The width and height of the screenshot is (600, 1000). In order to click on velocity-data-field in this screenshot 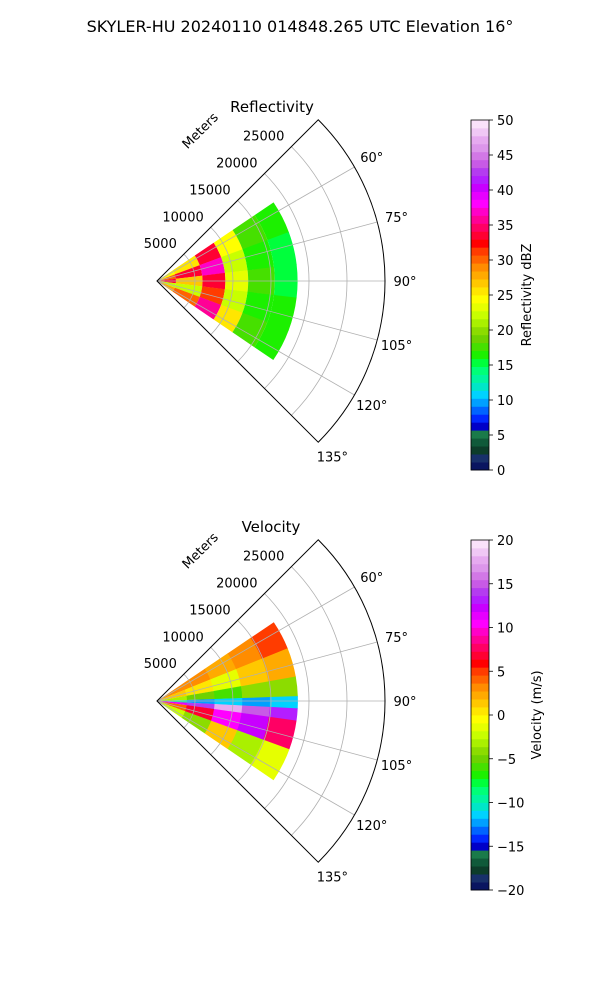, I will do `click(228, 701)`.